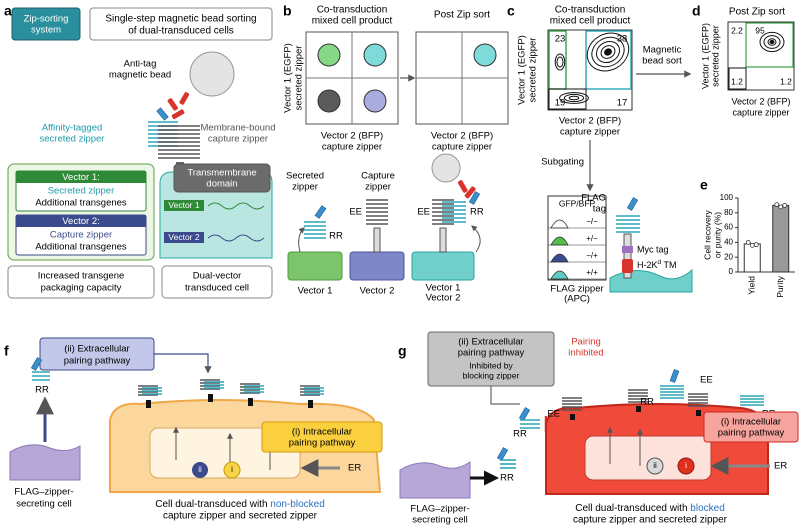 This screenshot has width=800, height=530. I want to click on label: transduced cell, so click(217, 288).